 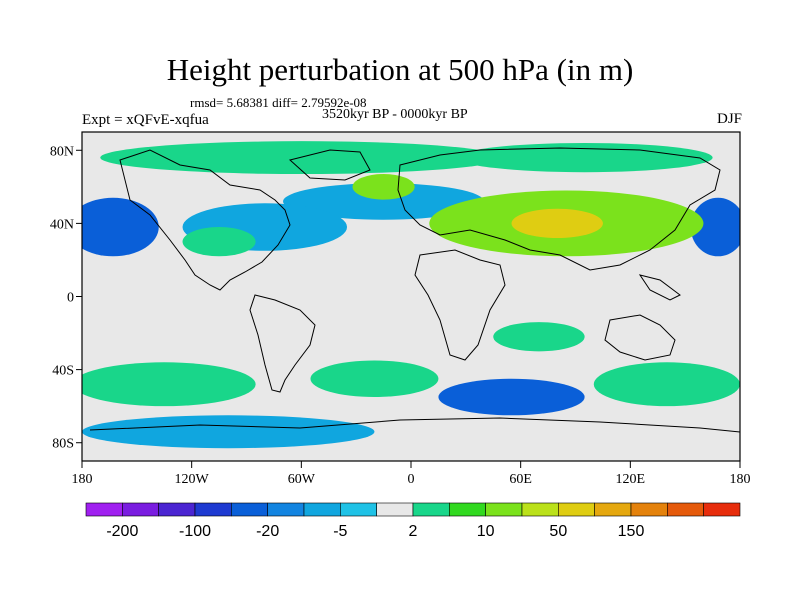 I want to click on colorbar-label: -100, so click(x=195, y=531).